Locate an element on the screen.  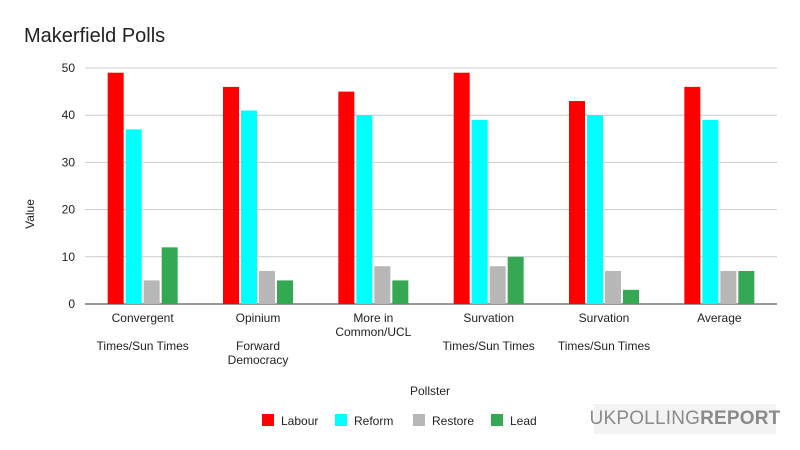
category-label: Democracy is located at coordinates (258, 360).